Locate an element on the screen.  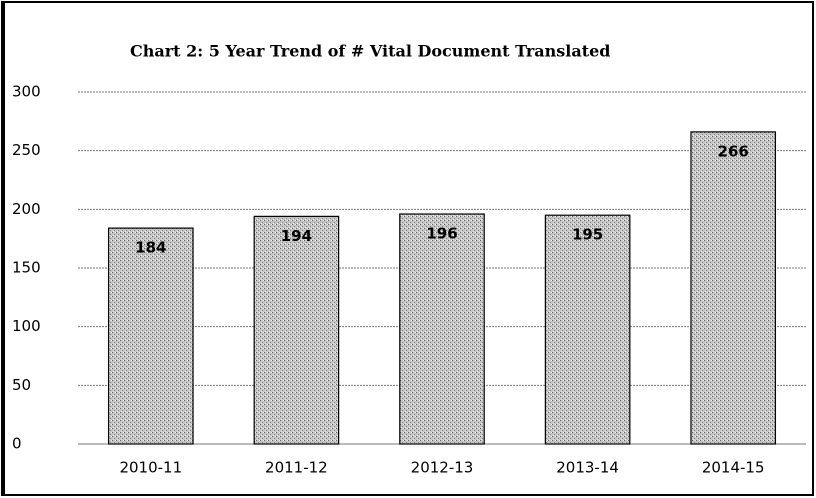
value-label: 266 is located at coordinates (733, 151).